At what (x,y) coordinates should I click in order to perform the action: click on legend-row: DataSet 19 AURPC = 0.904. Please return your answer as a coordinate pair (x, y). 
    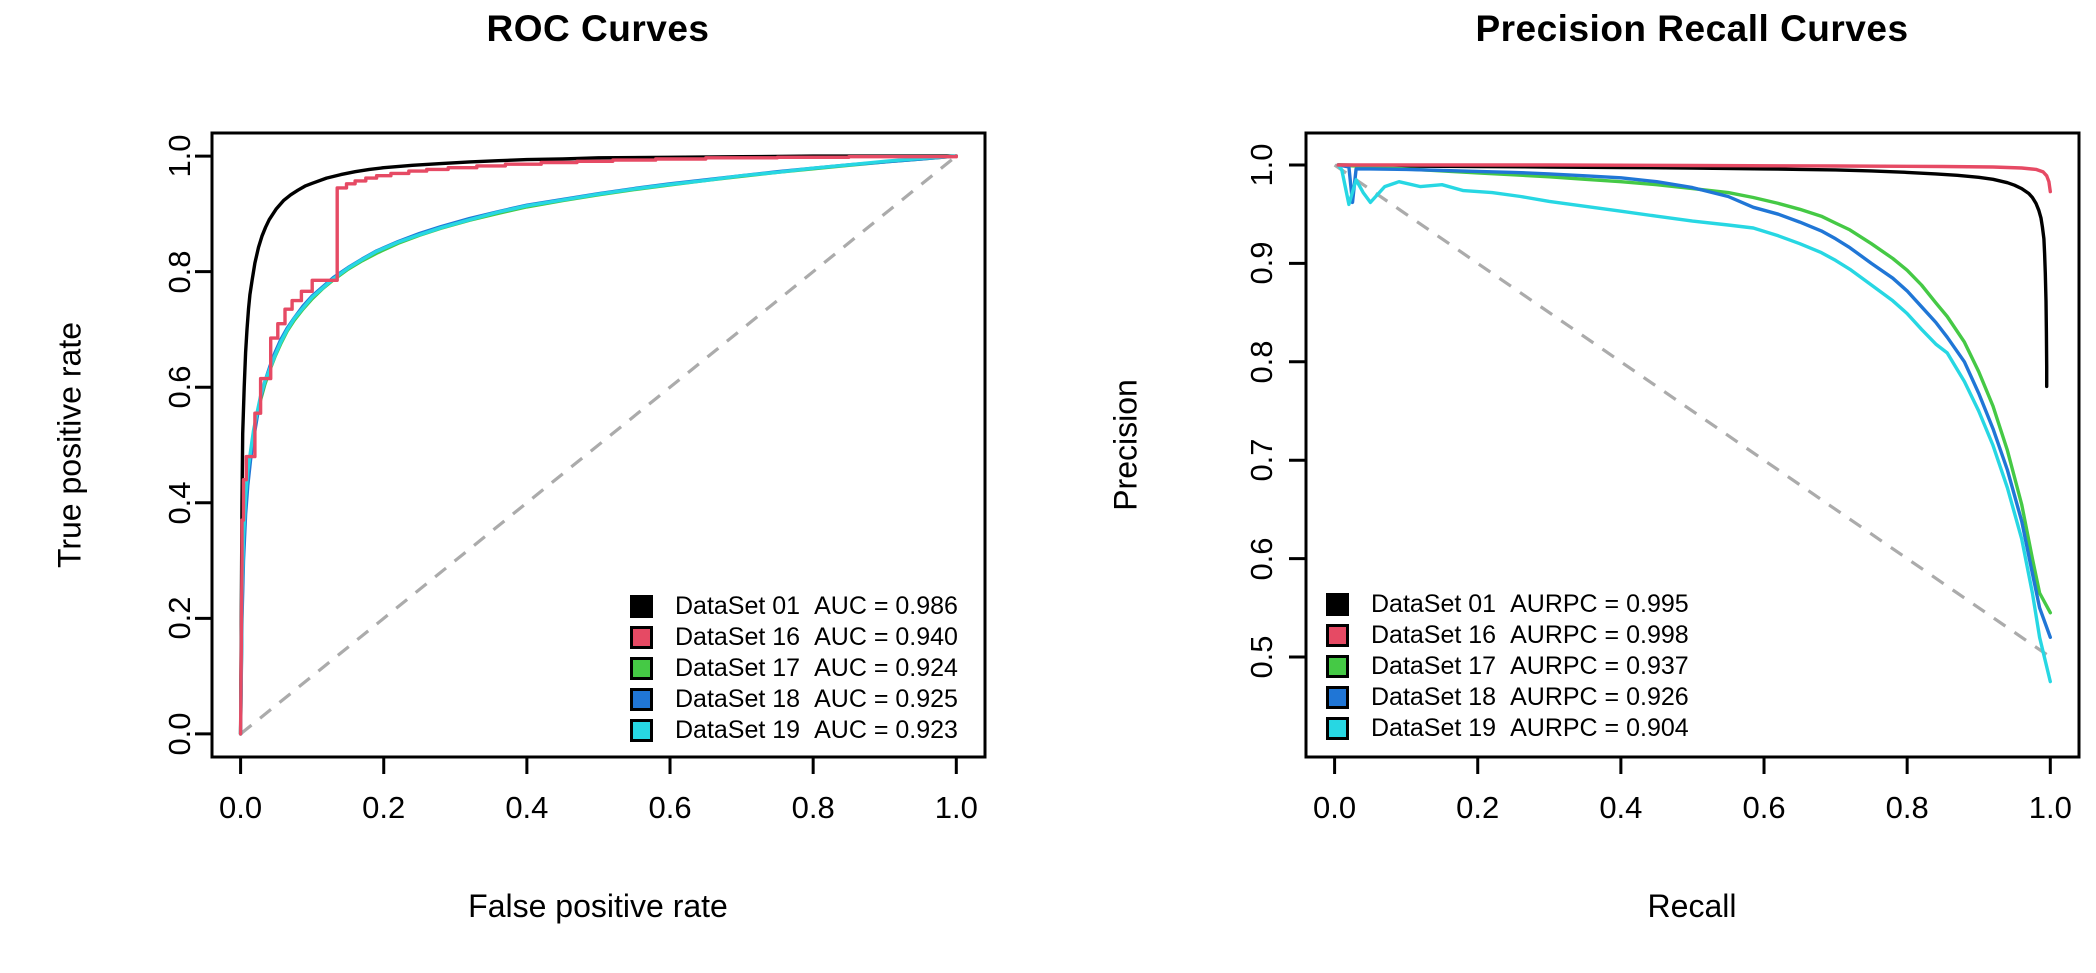
    Looking at the image, I should click on (1507, 728).